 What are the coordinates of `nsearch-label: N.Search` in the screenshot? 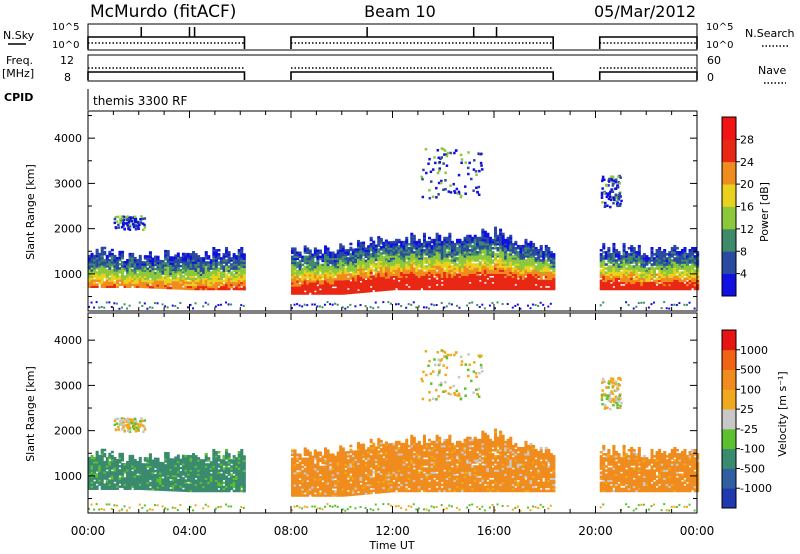 It's located at (770, 33).